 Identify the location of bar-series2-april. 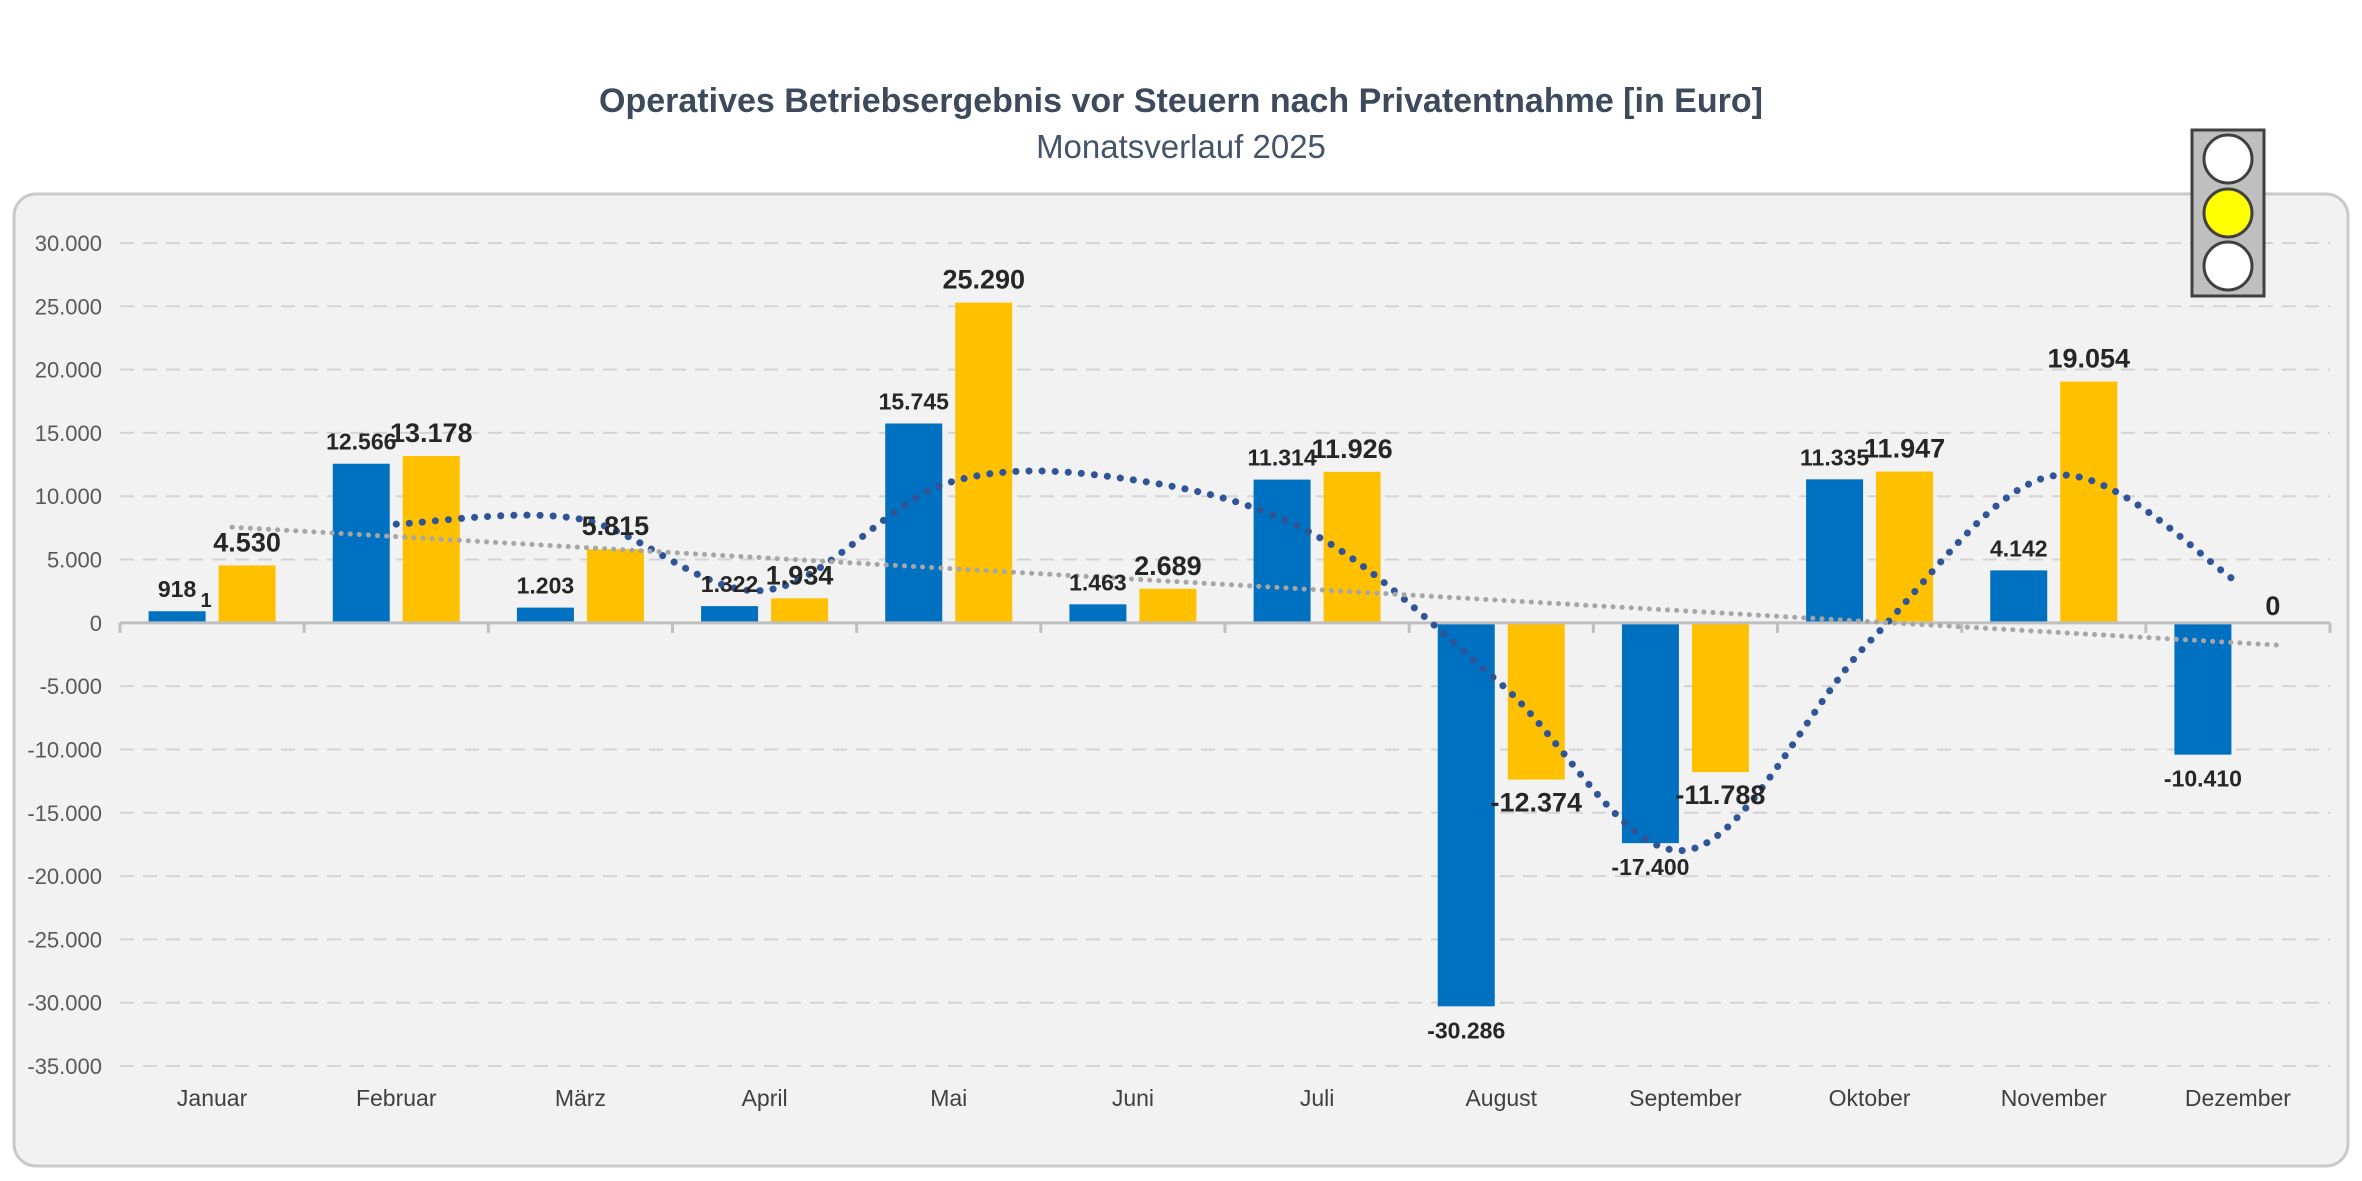
(800, 610).